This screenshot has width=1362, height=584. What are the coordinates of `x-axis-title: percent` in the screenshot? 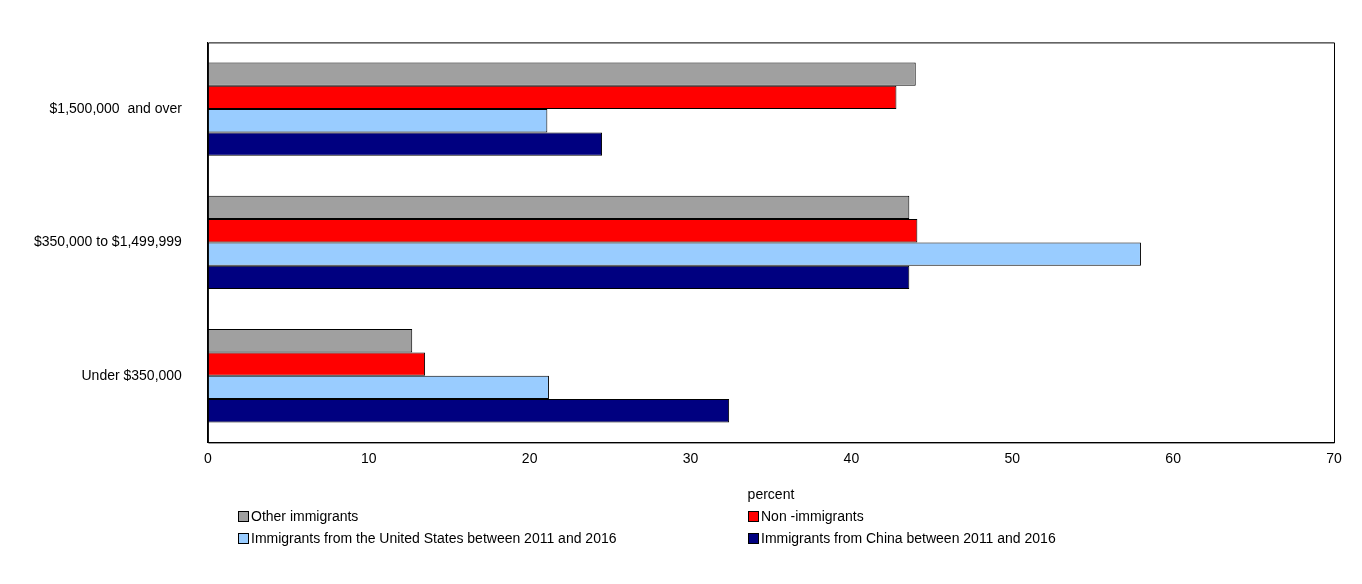 It's located at (771, 494).